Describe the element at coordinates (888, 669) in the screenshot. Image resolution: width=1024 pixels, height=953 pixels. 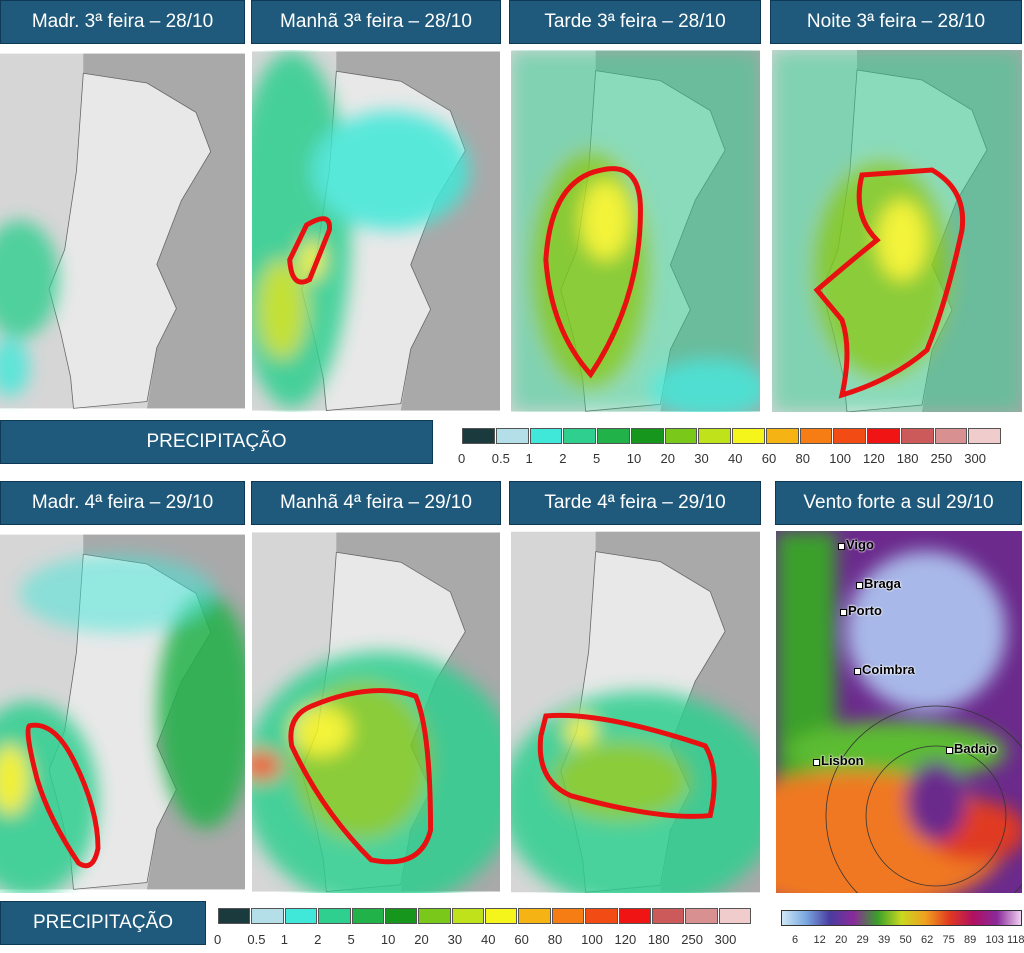
I see `city-label: Coimbra` at that location.